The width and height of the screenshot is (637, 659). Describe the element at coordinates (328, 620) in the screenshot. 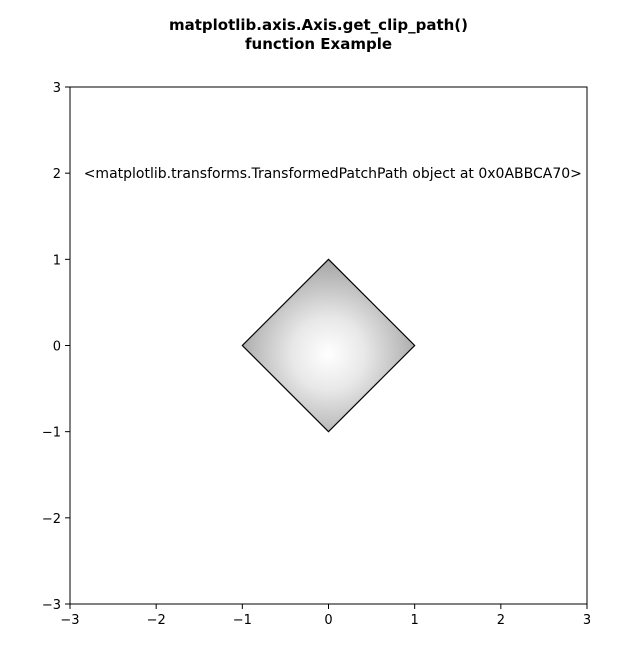

I see `x-tick-label: 0` at that location.